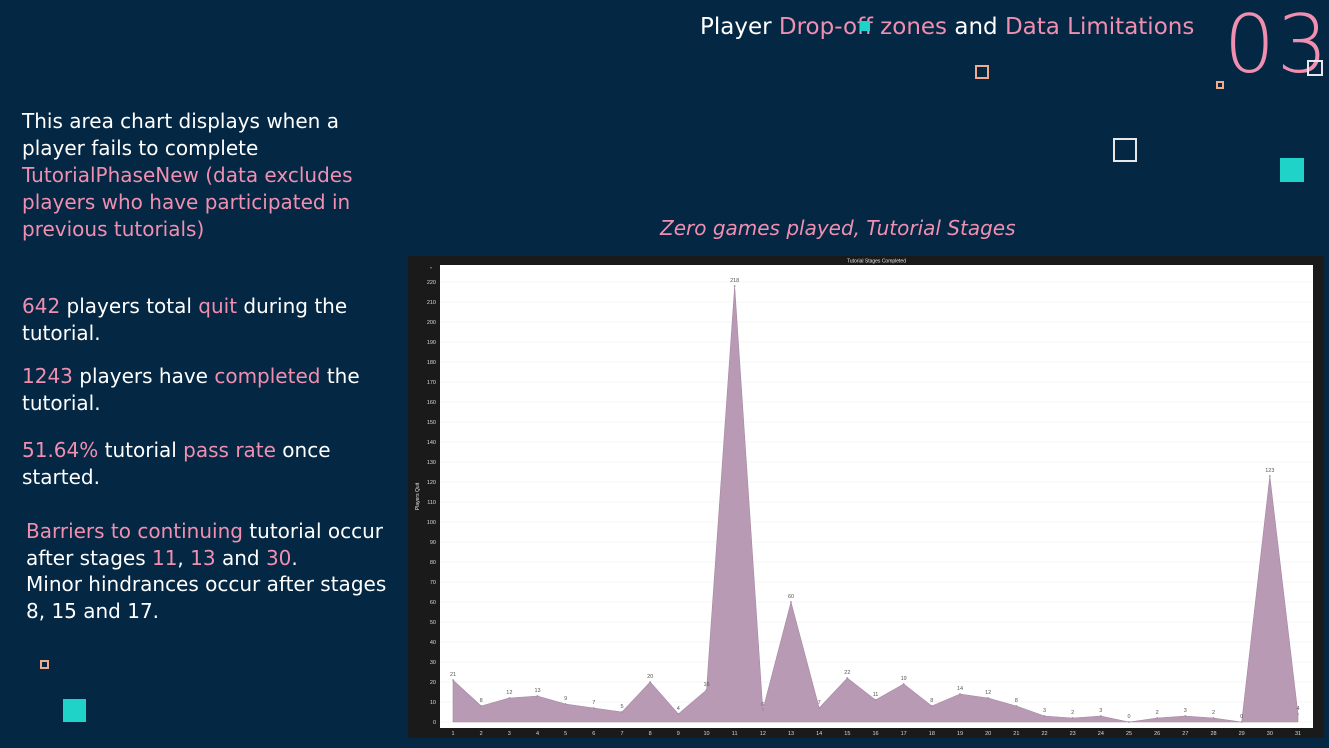  I want to click on deco-square-peach-outline, so click(982, 72).